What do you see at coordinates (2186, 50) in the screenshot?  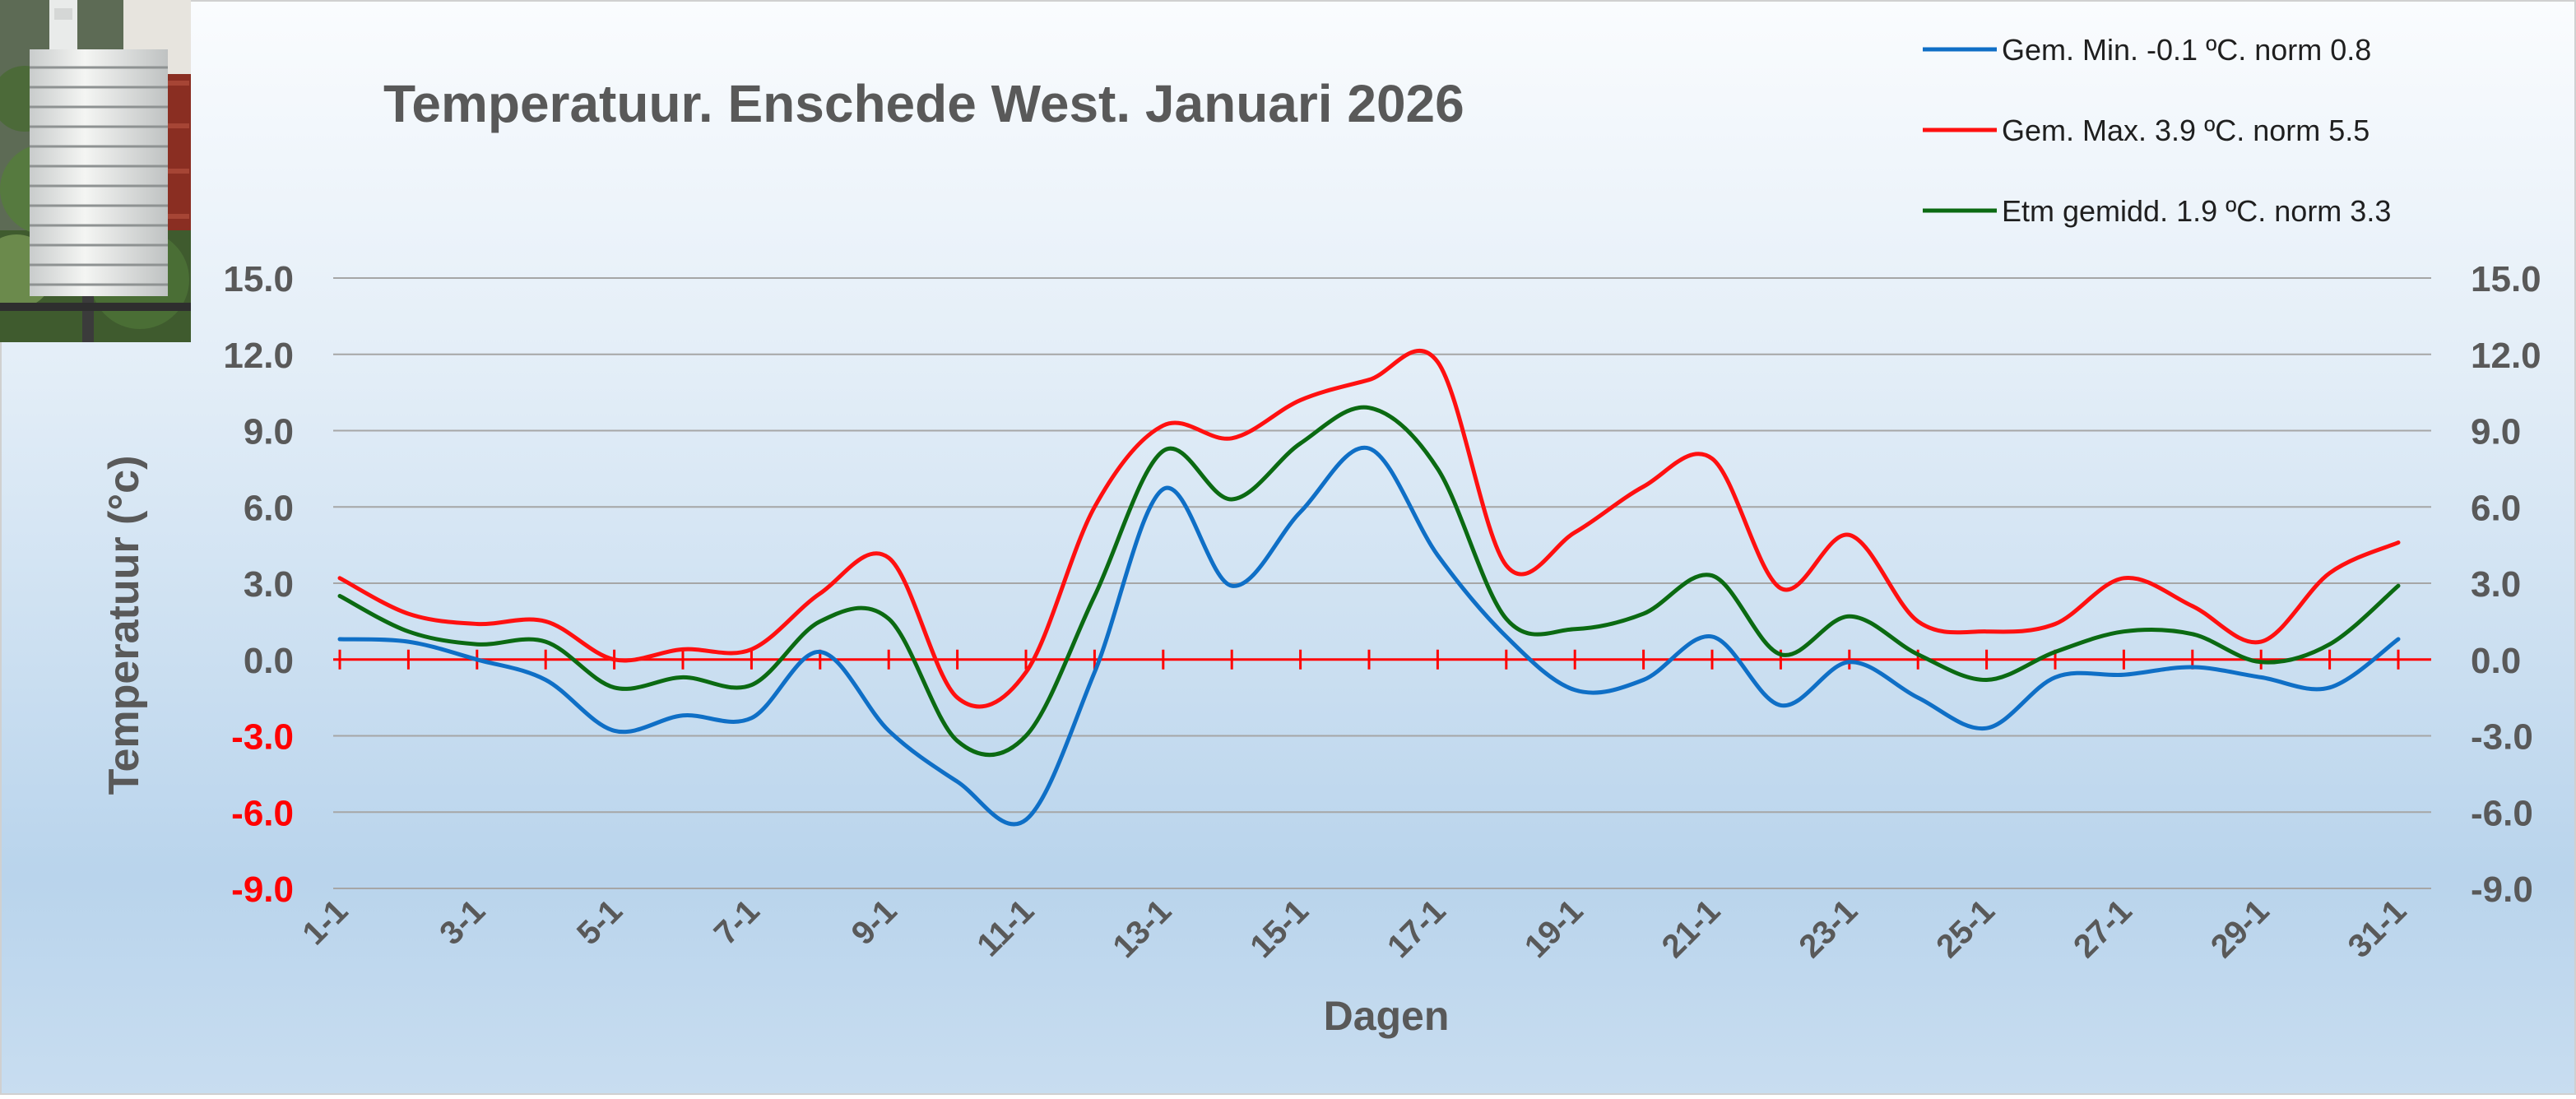 I see `legend-label-min: Gem. Min. -0.1 ºC. norm 0.8` at bounding box center [2186, 50].